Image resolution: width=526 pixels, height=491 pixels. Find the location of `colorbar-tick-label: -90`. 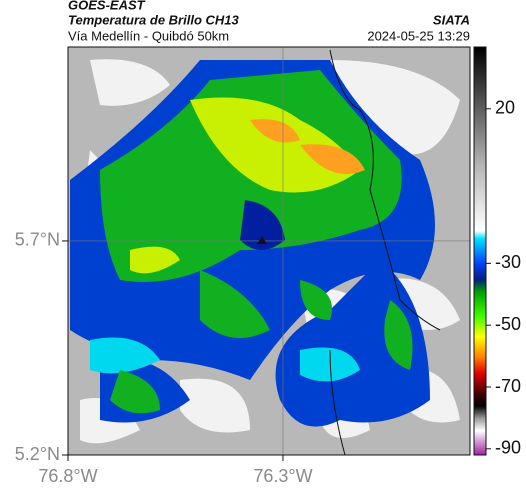

colorbar-tick-label: -90 is located at coordinates (508, 448).